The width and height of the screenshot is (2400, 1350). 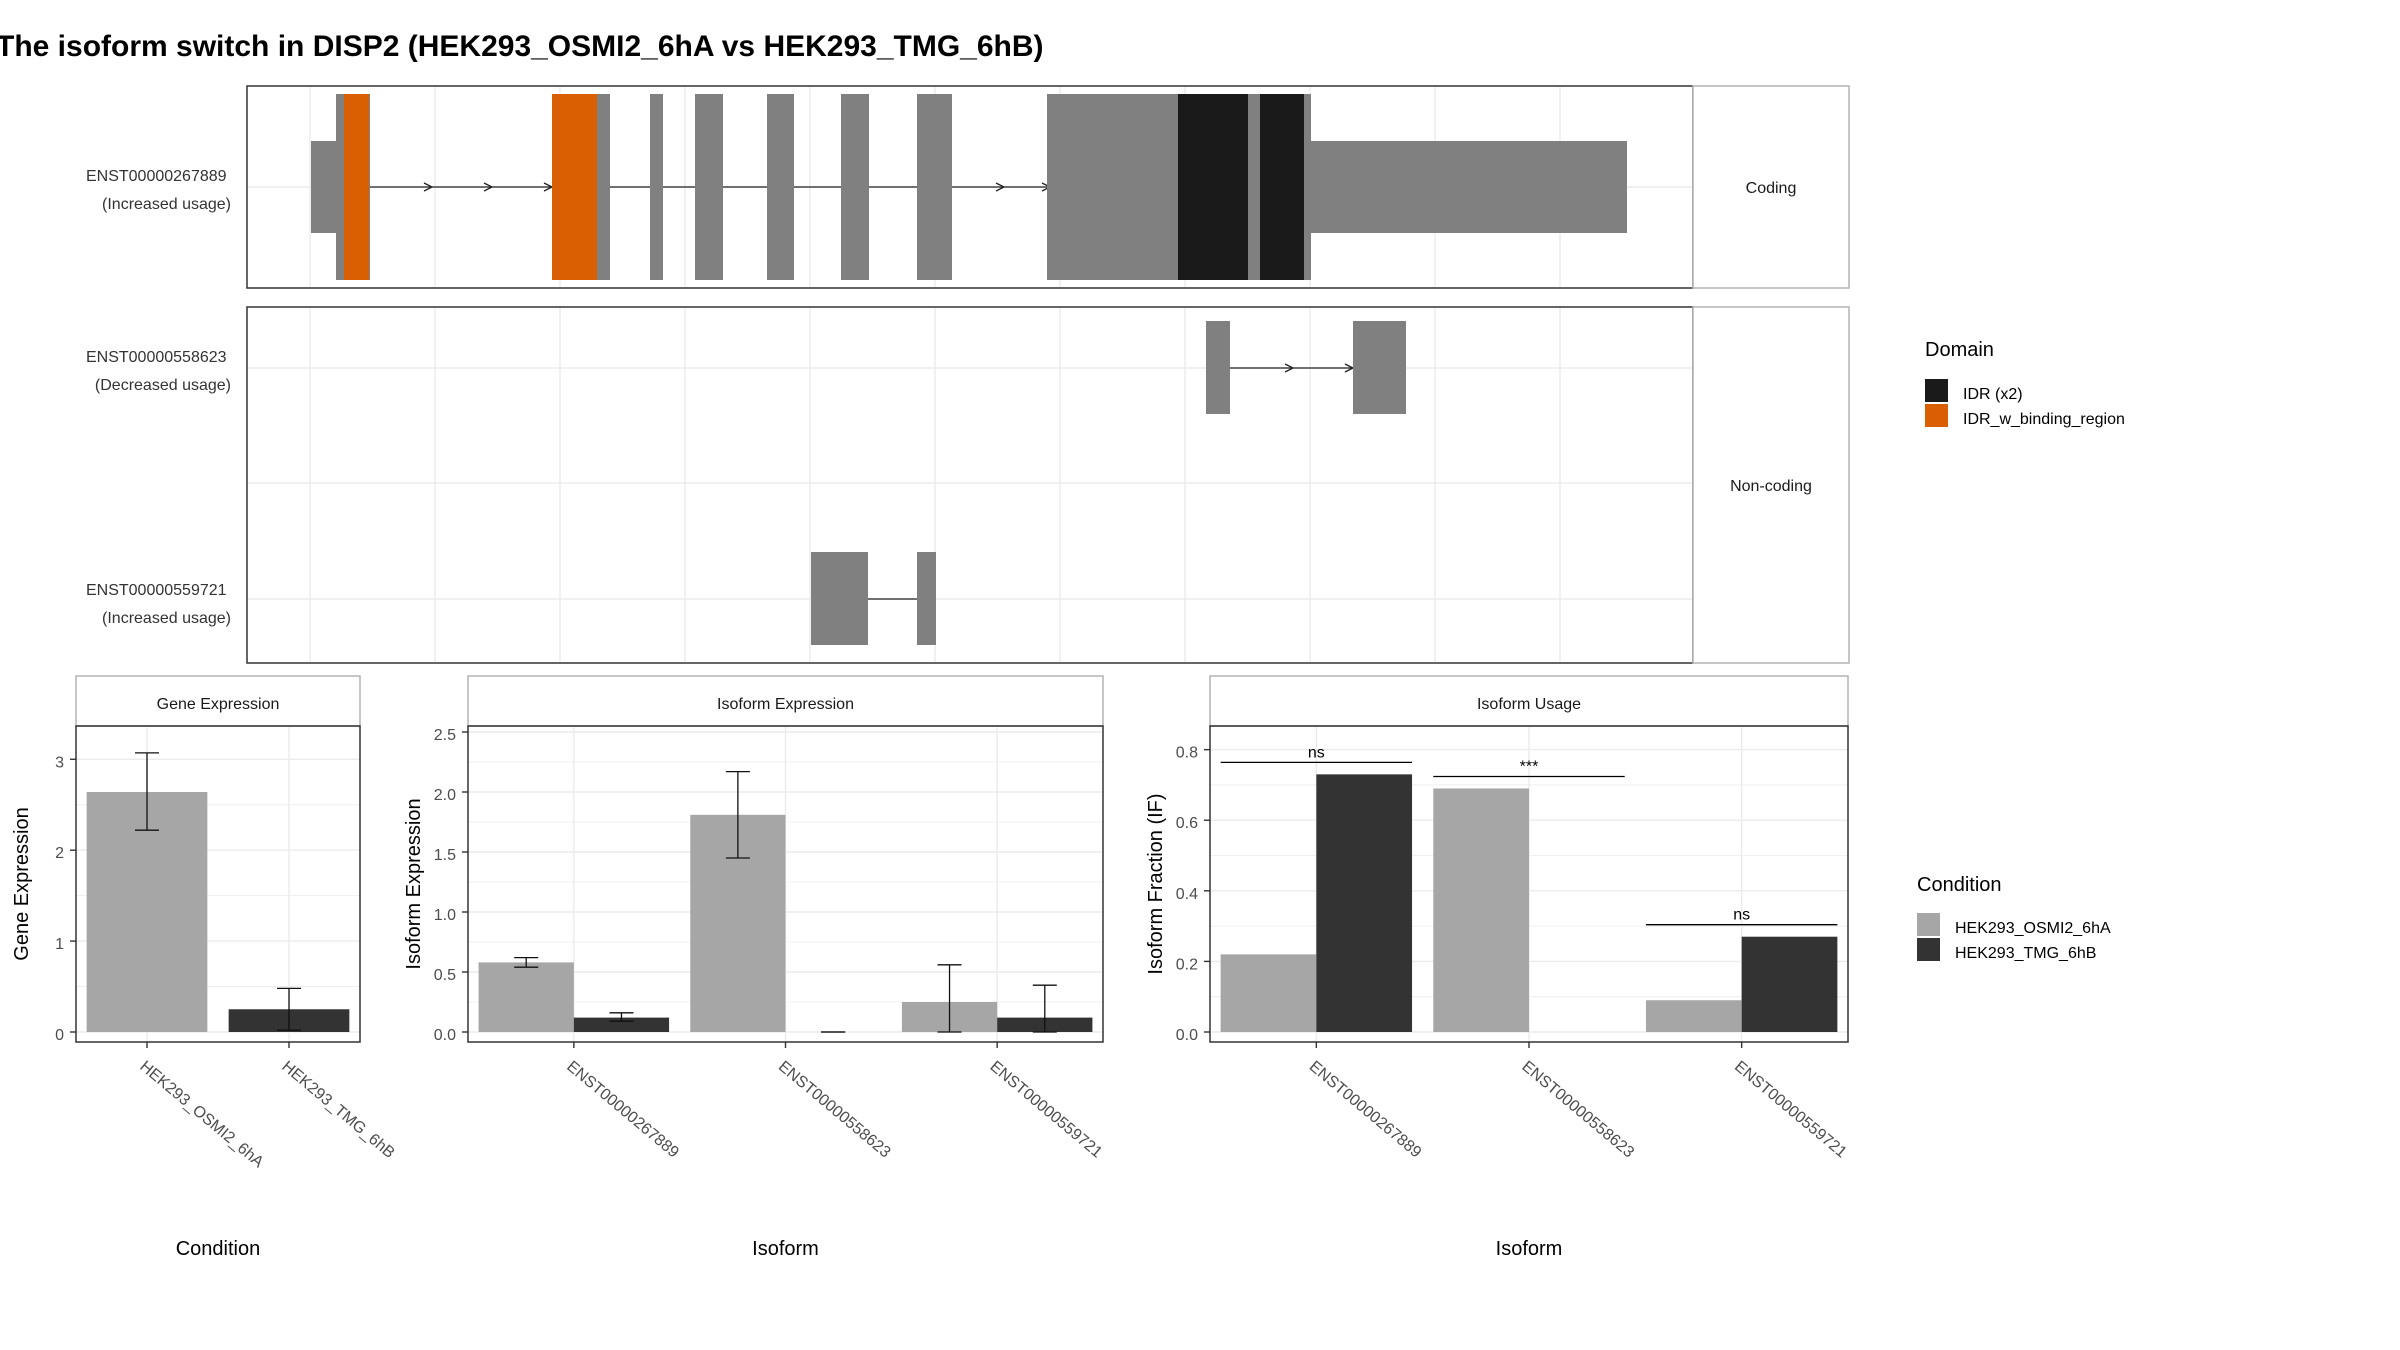 I want to click on x-axis-title: Condition, so click(x=218, y=1249).